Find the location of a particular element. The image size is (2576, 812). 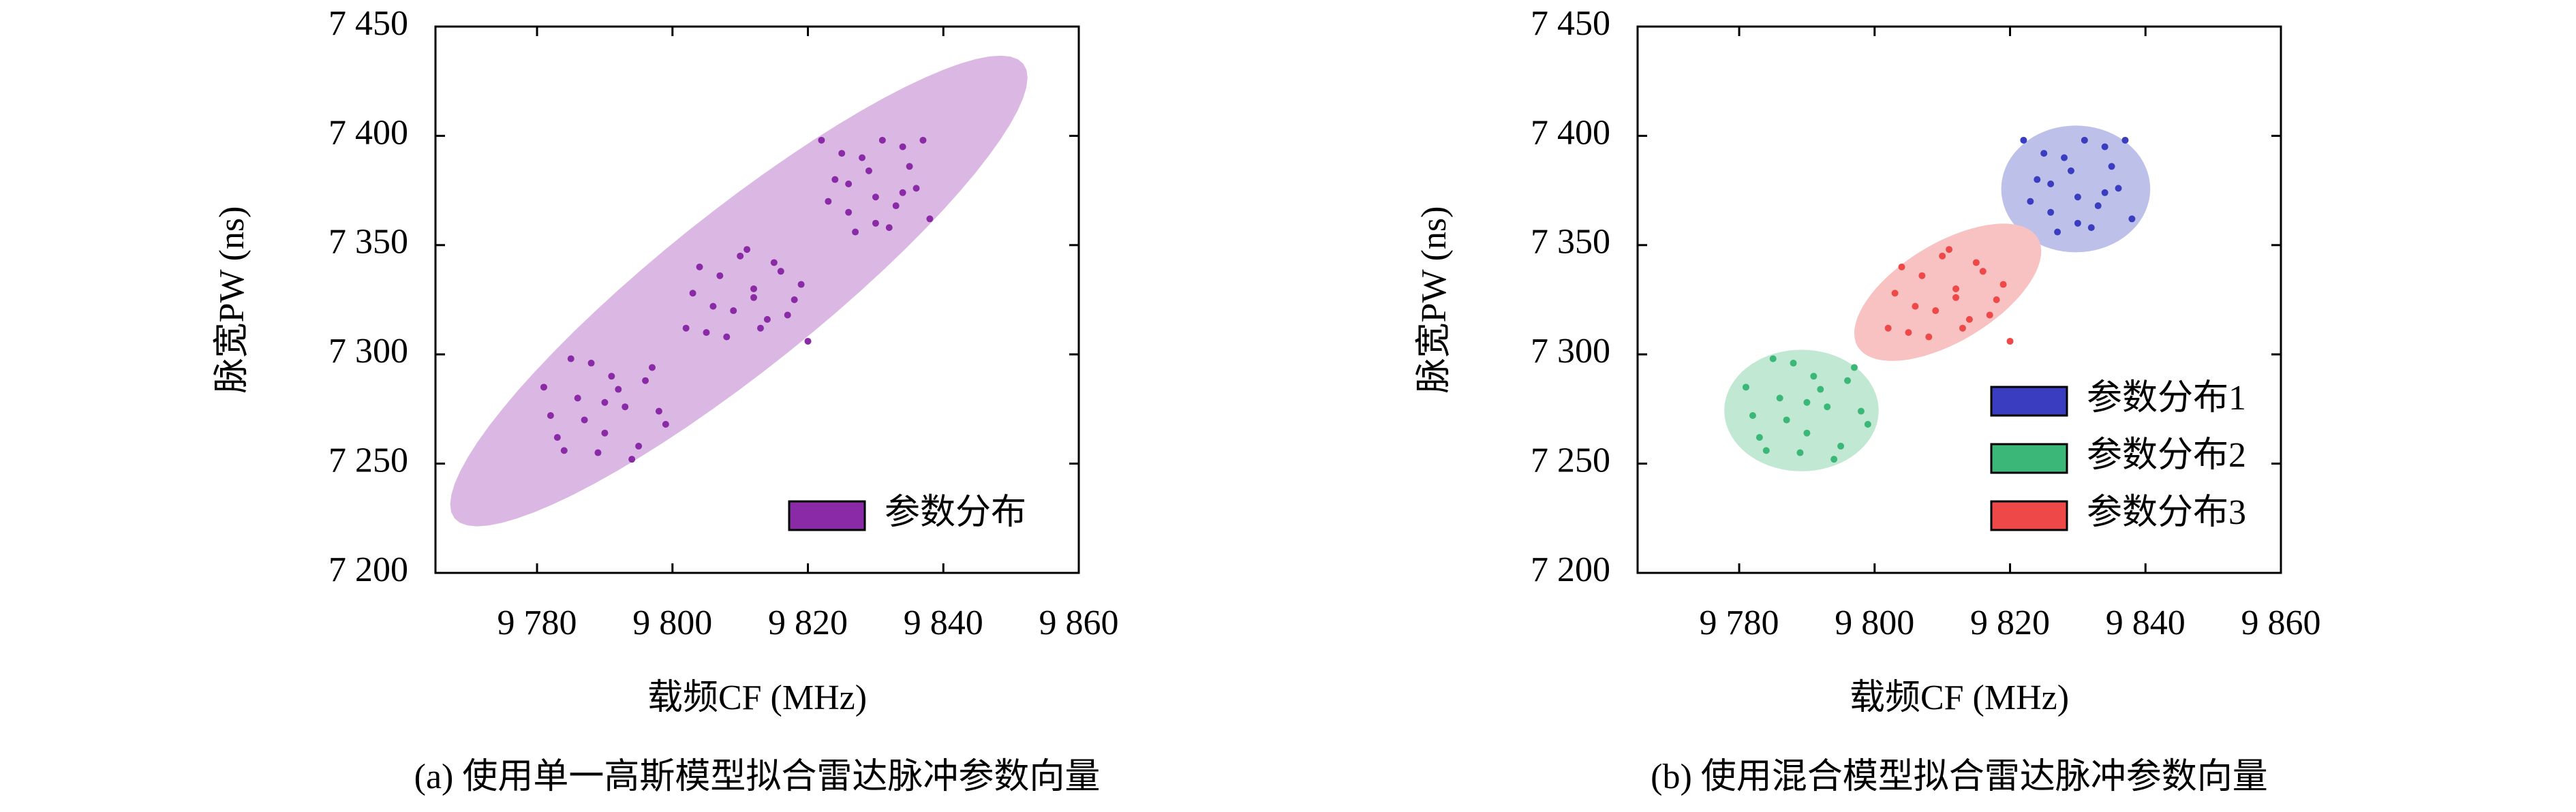

x-tick-label: 9 820 is located at coordinates (808, 623).